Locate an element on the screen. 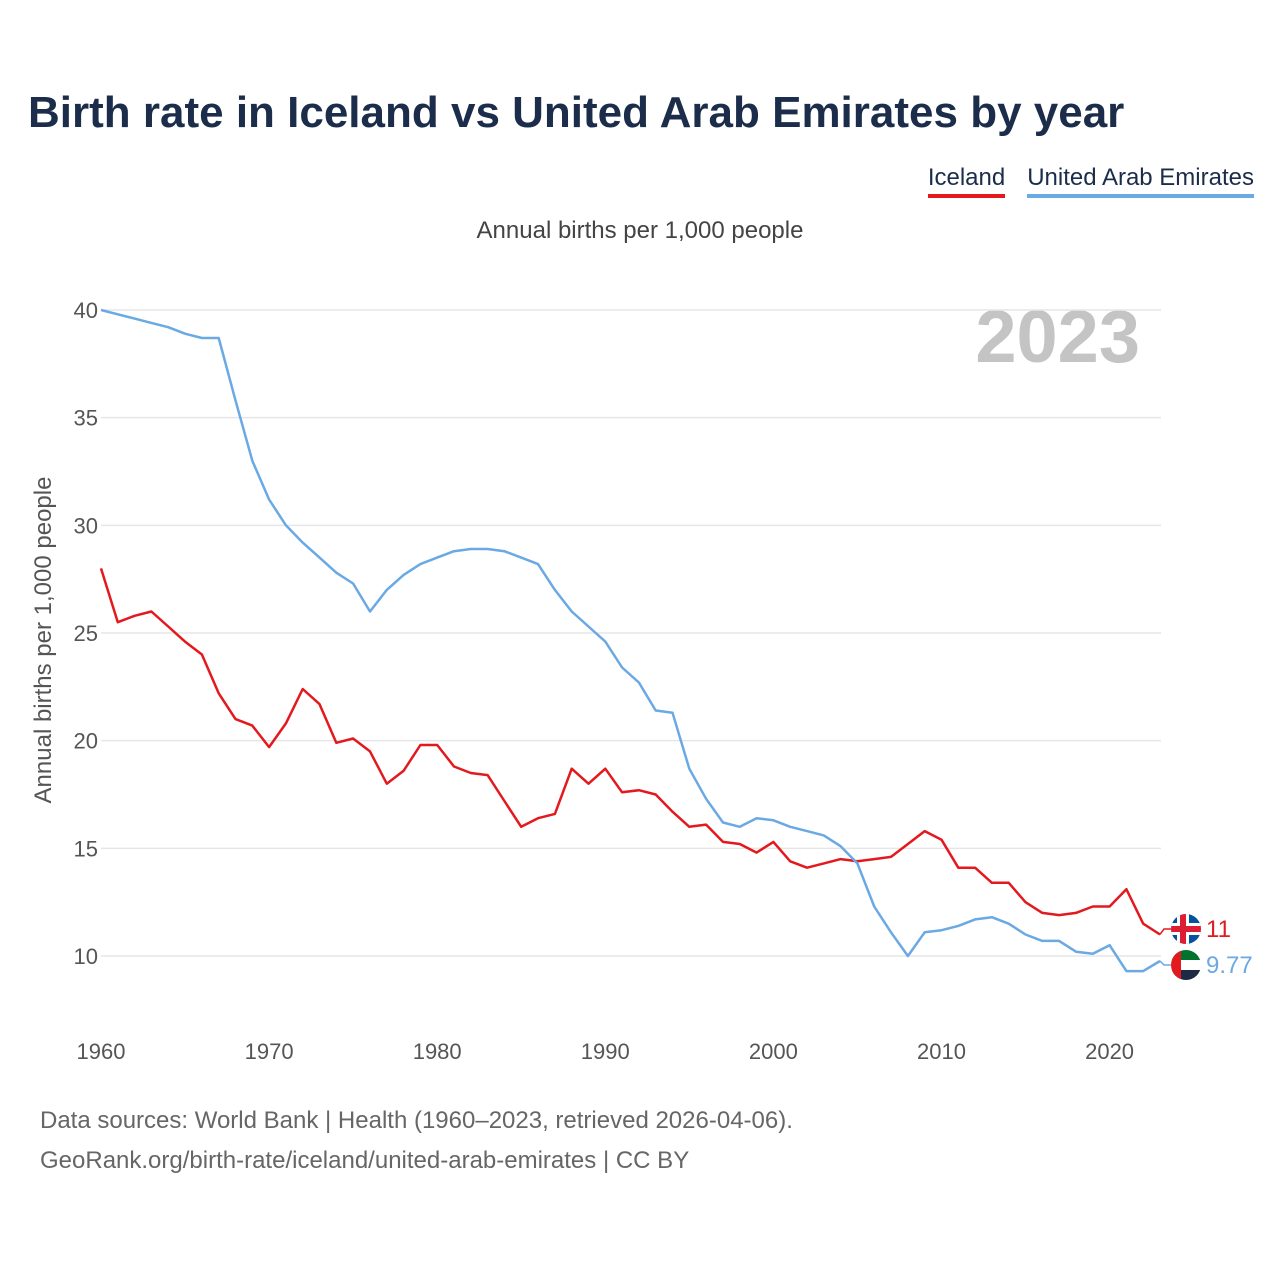 The width and height of the screenshot is (1280, 1280). y-tick-label: 30 is located at coordinates (86, 525).